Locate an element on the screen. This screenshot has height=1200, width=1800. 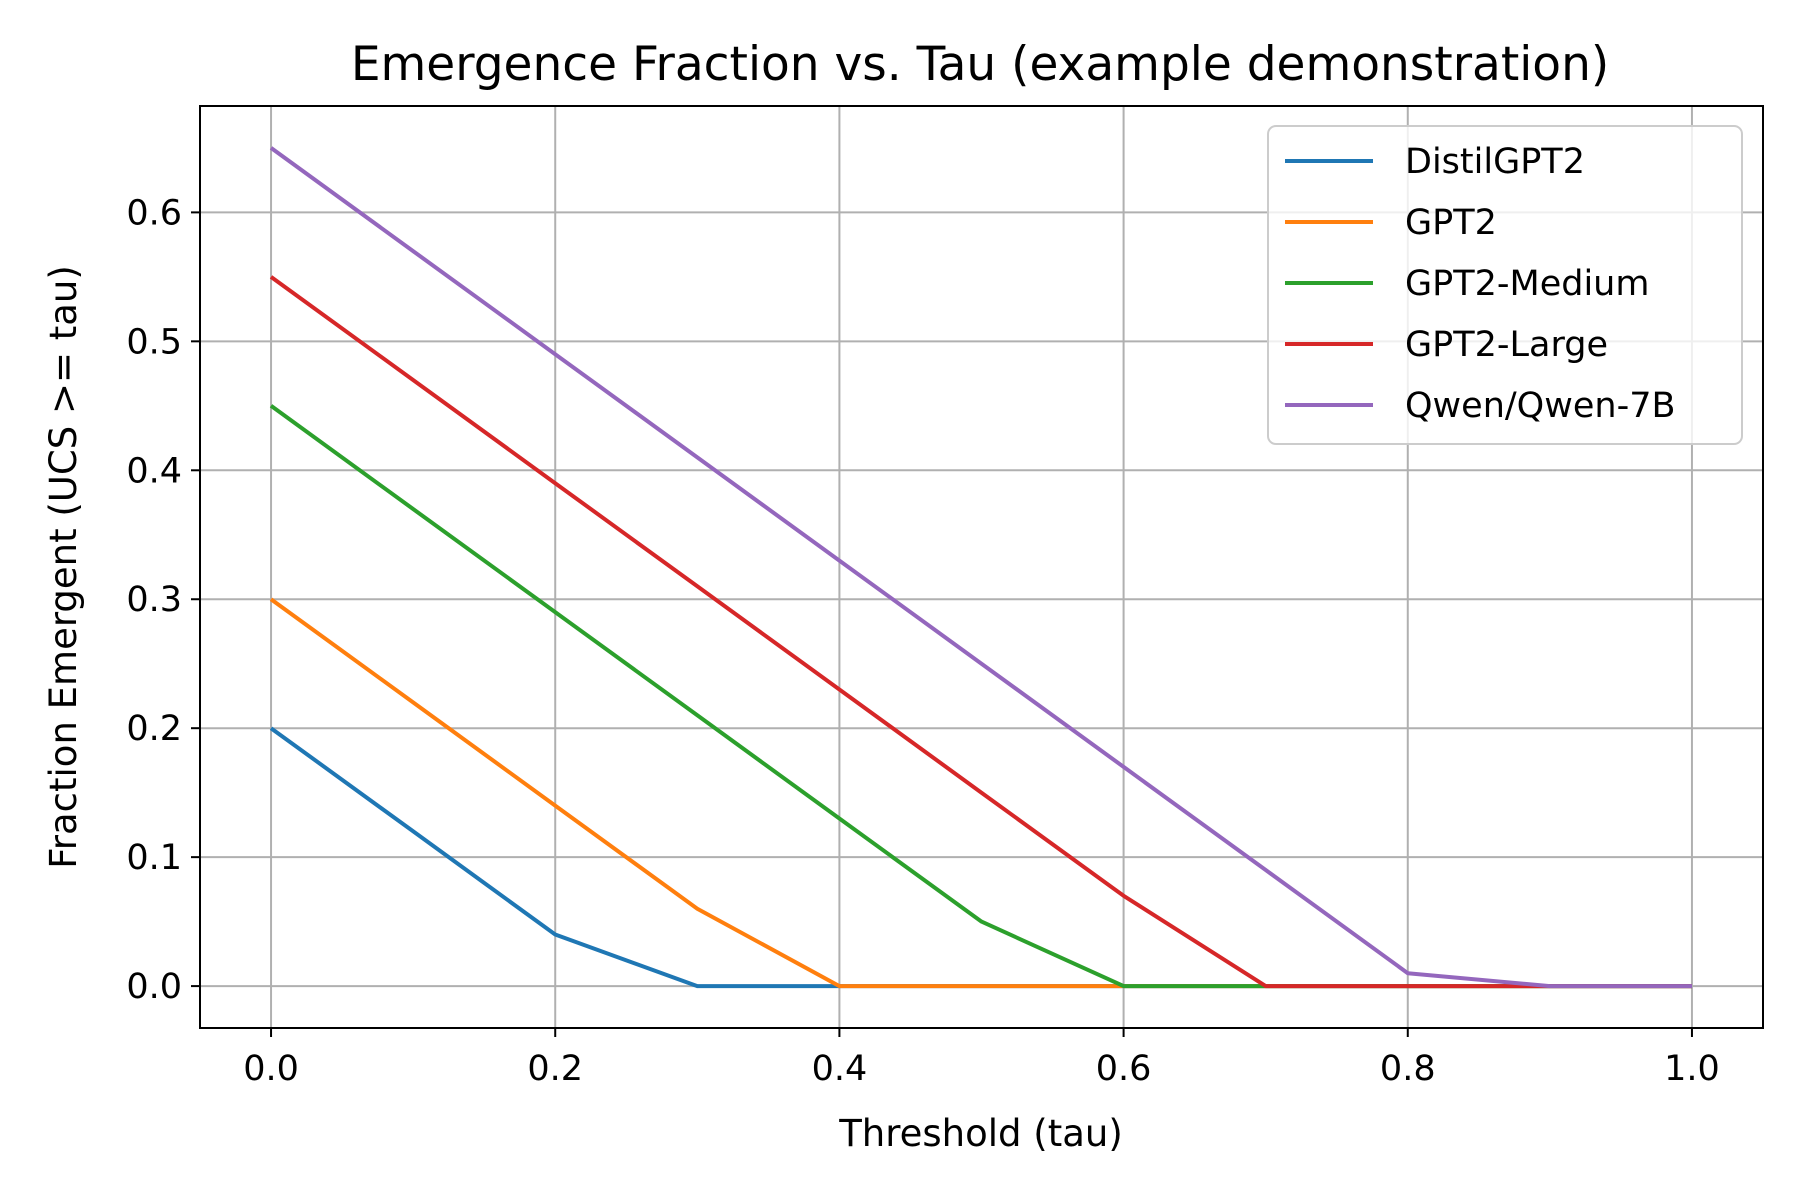
legend-label: DistilGPT2 is located at coordinates (1495, 162).